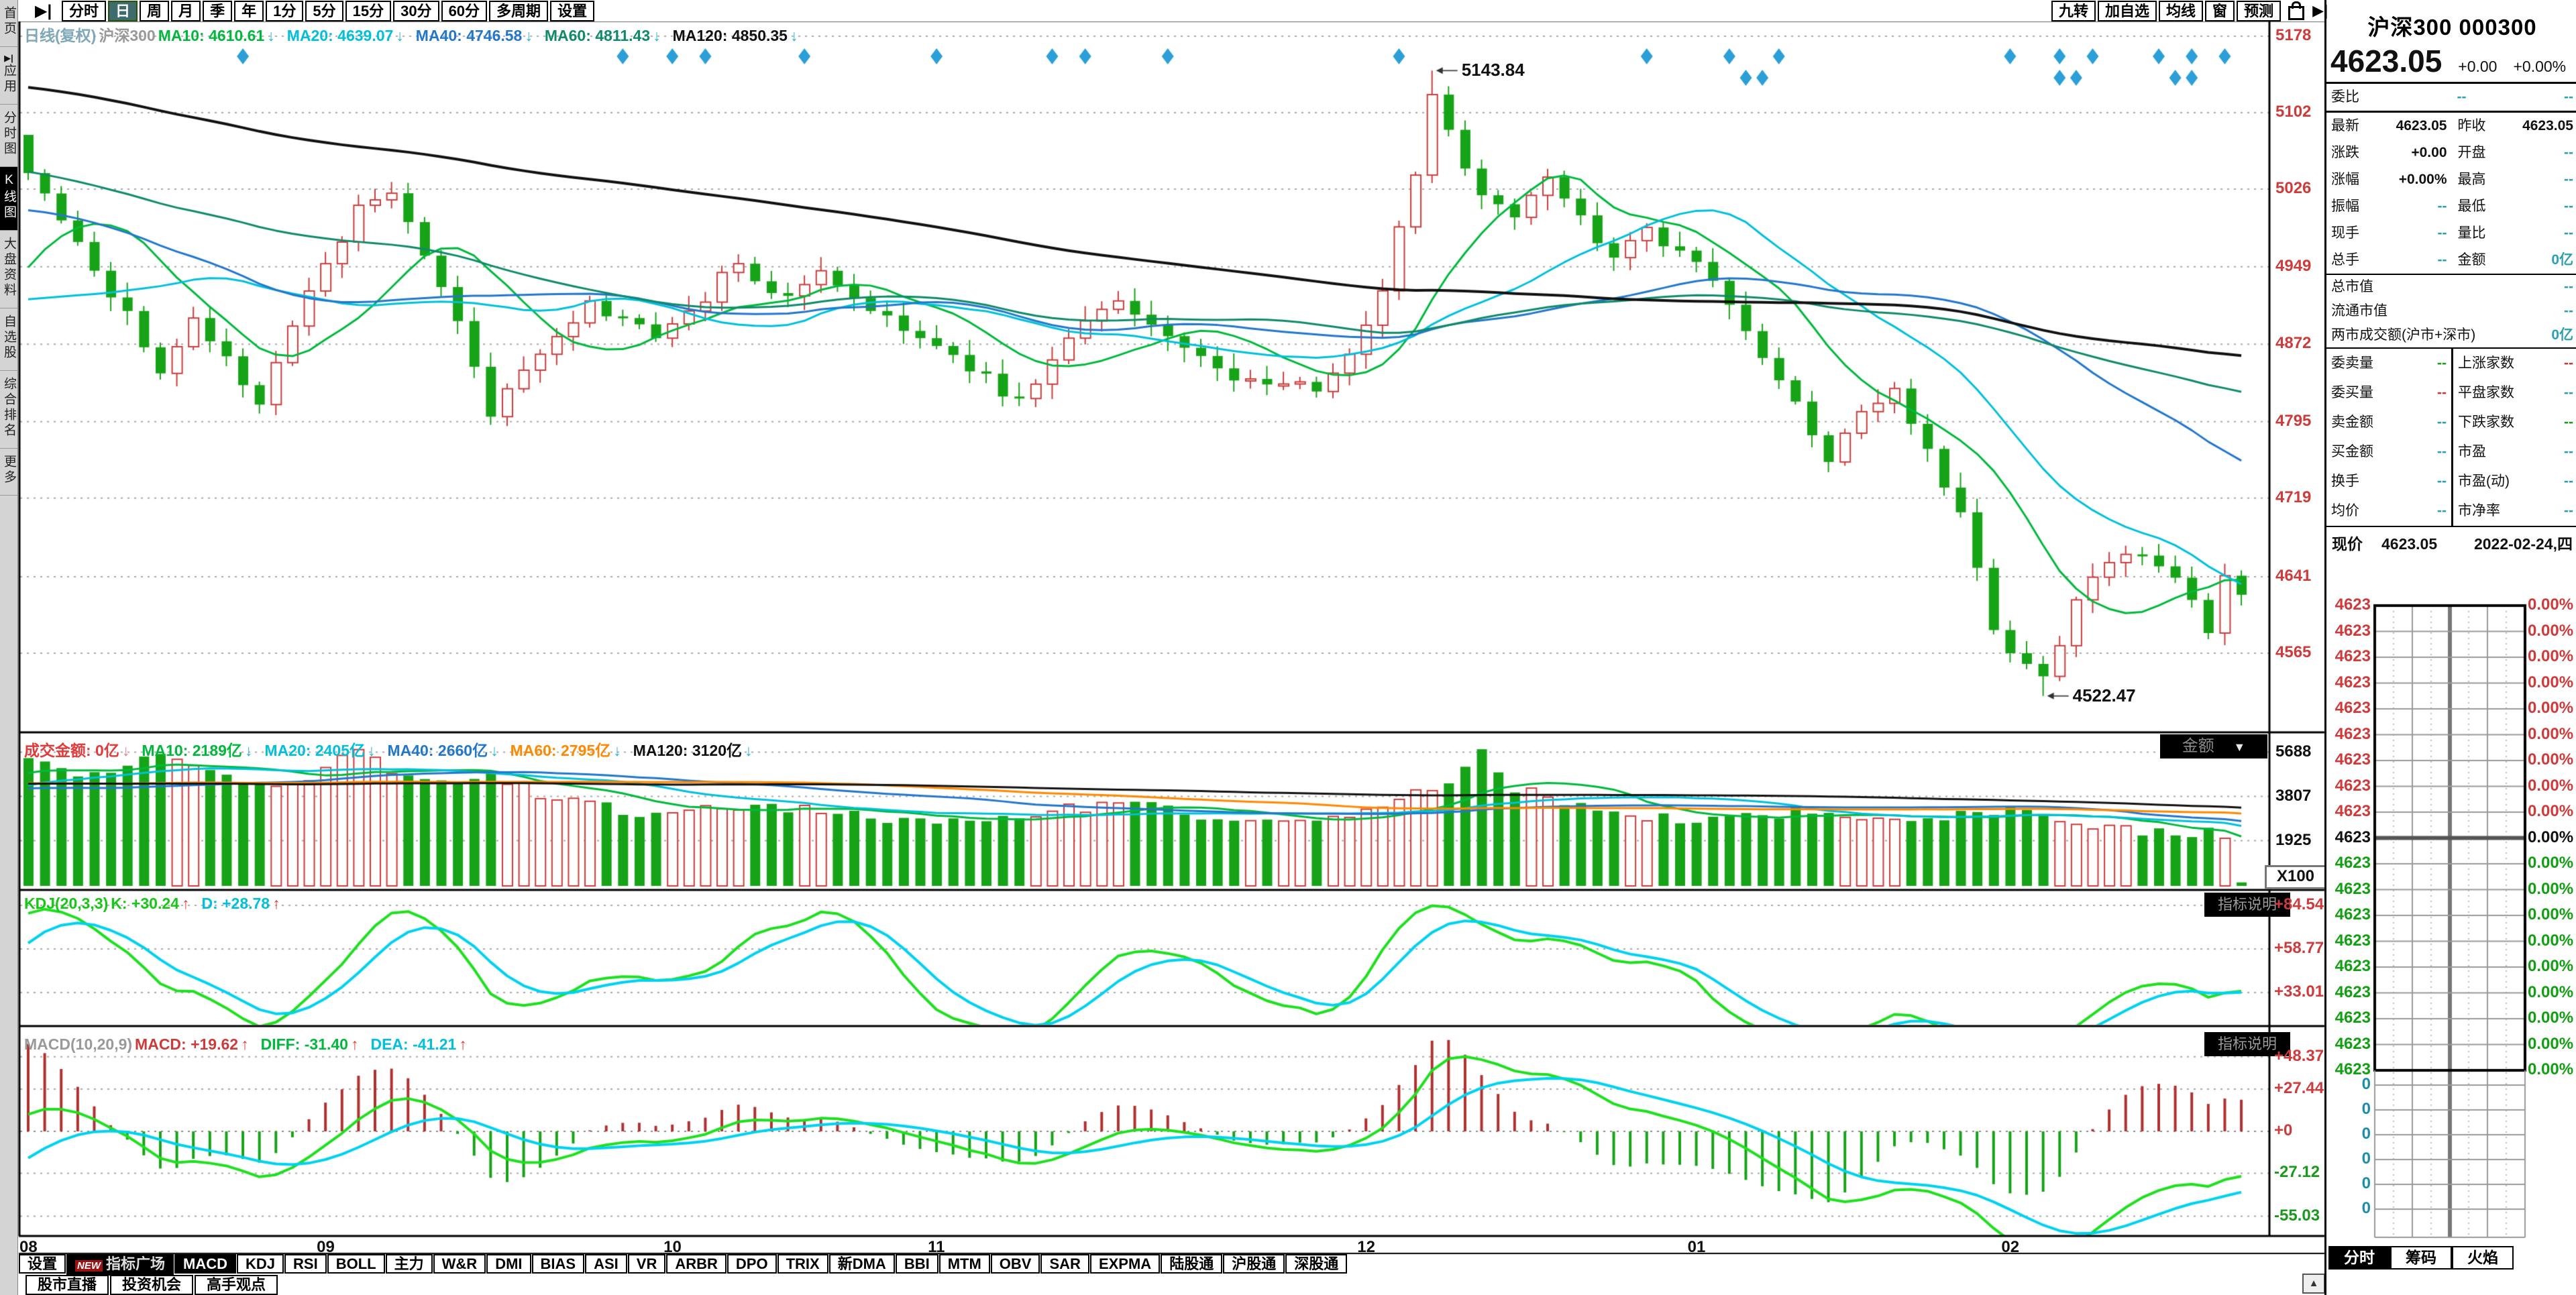  I want to click on field-label: 涨跌, so click(2345, 153).